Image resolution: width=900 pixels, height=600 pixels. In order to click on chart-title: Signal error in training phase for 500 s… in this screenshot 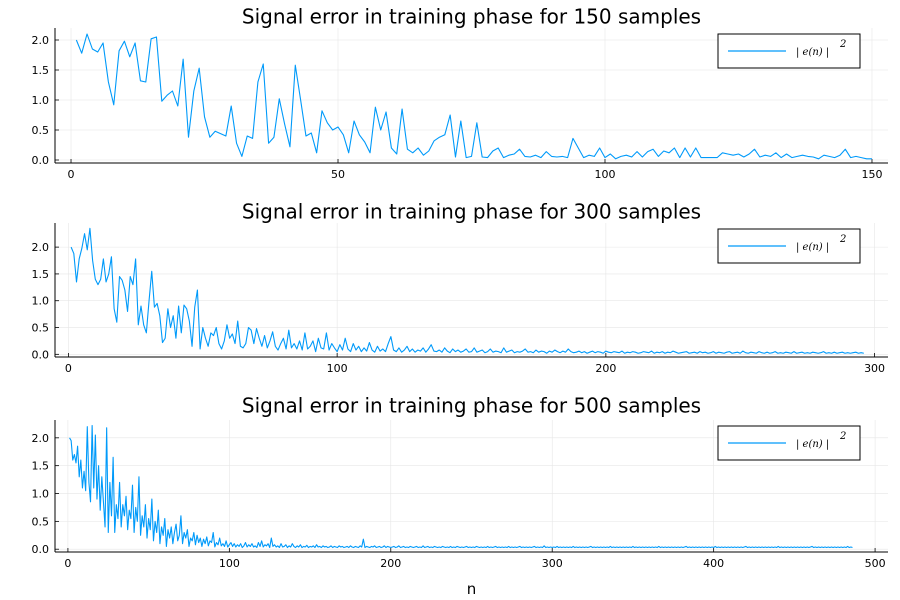, I will do `click(471, 406)`.